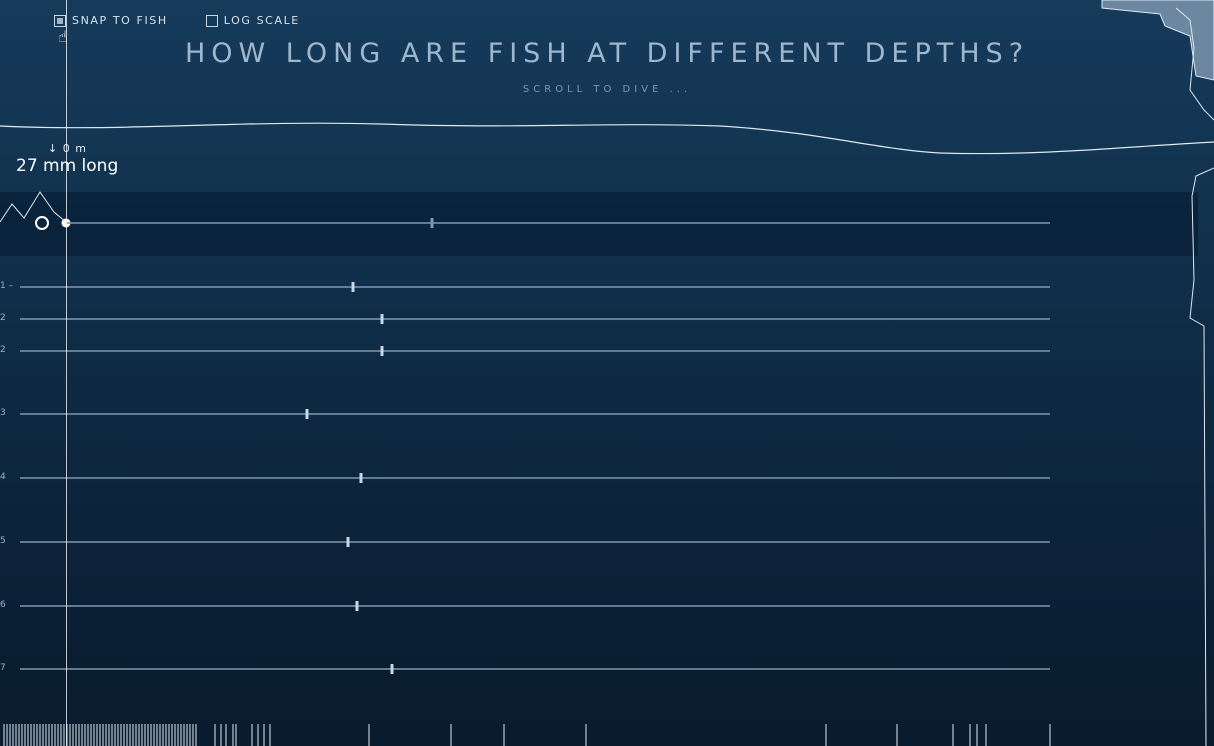  Describe the element at coordinates (261, 20) in the screenshot. I see `log-label: LOG SCALE` at that location.